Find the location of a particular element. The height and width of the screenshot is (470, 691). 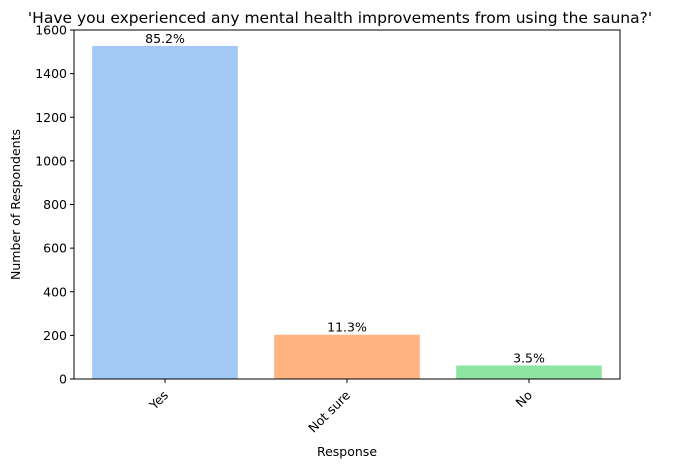

x-tick-label: No is located at coordinates (523, 399).